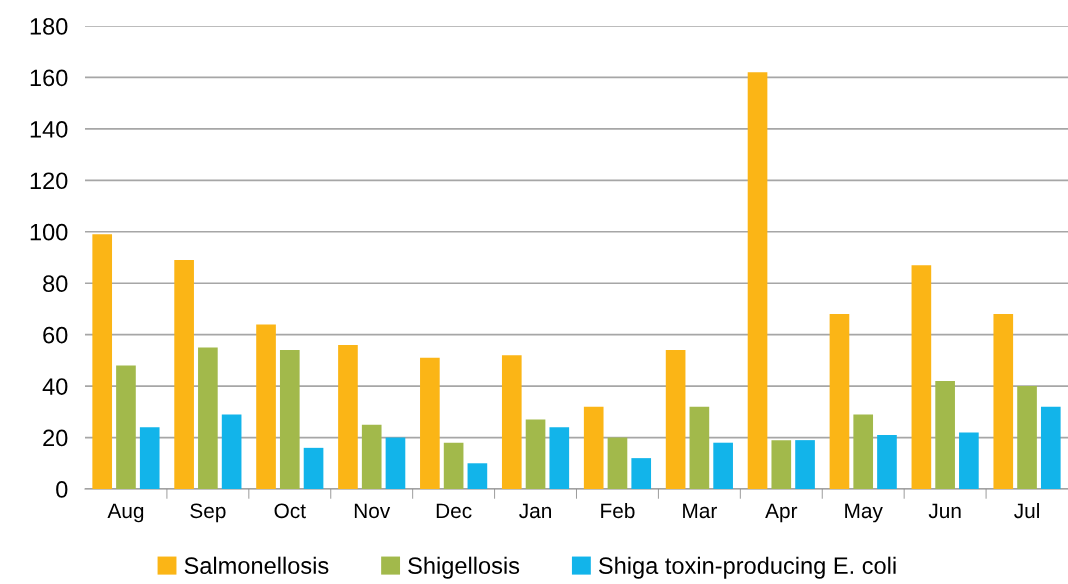  Describe the element at coordinates (55, 438) in the screenshot. I see `y-tick-label: 20` at that location.